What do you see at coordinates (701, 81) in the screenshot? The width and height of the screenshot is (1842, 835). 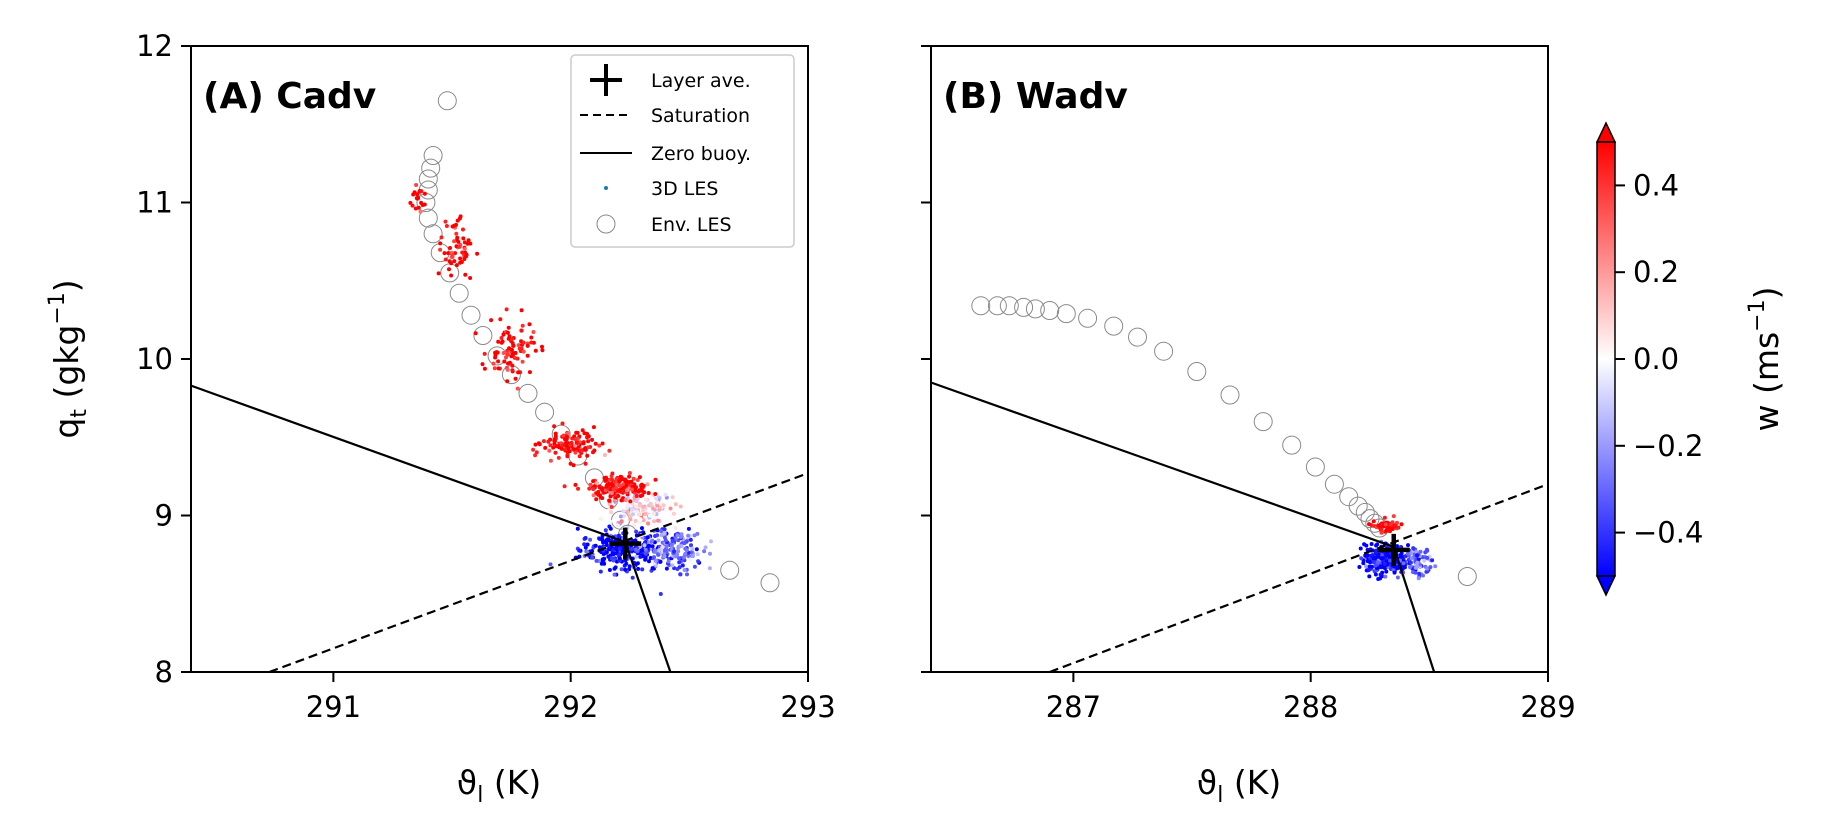 I see `legend-label-layer-ave: Layer ave.` at bounding box center [701, 81].